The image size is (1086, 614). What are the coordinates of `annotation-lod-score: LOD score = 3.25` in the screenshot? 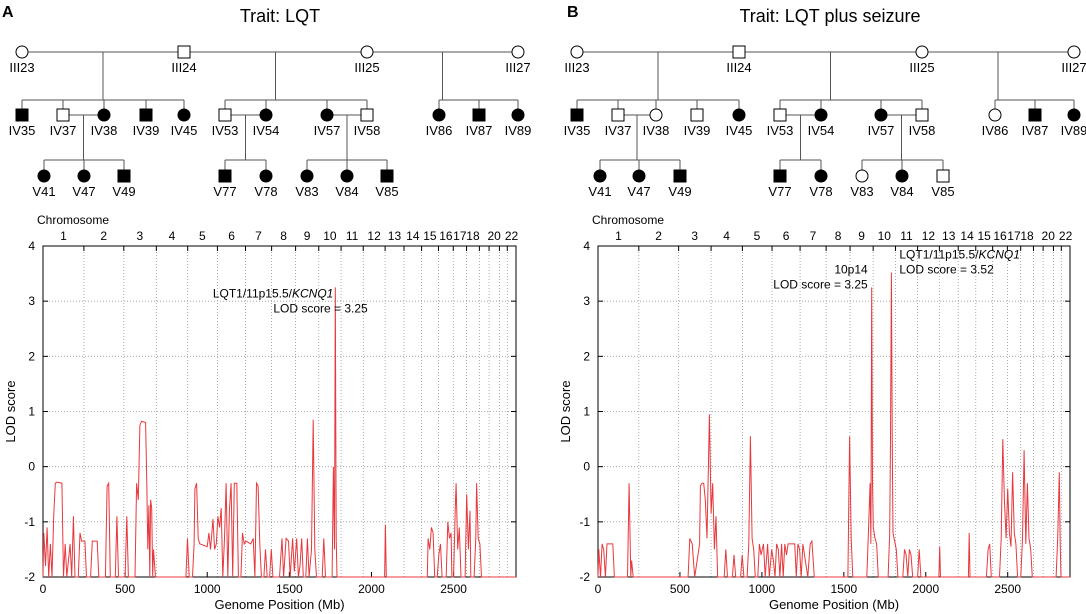 It's located at (820, 284).